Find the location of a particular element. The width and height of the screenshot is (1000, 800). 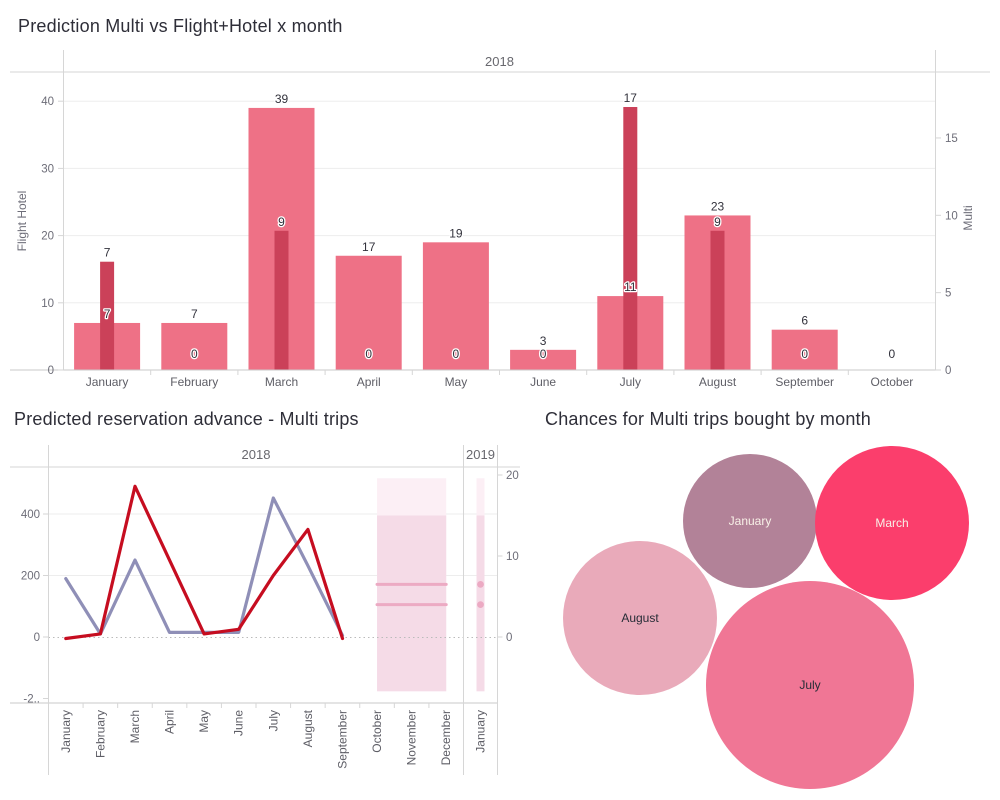

bubble-chart-title: Chances for Multi trips bought by month is located at coordinates (708, 419).